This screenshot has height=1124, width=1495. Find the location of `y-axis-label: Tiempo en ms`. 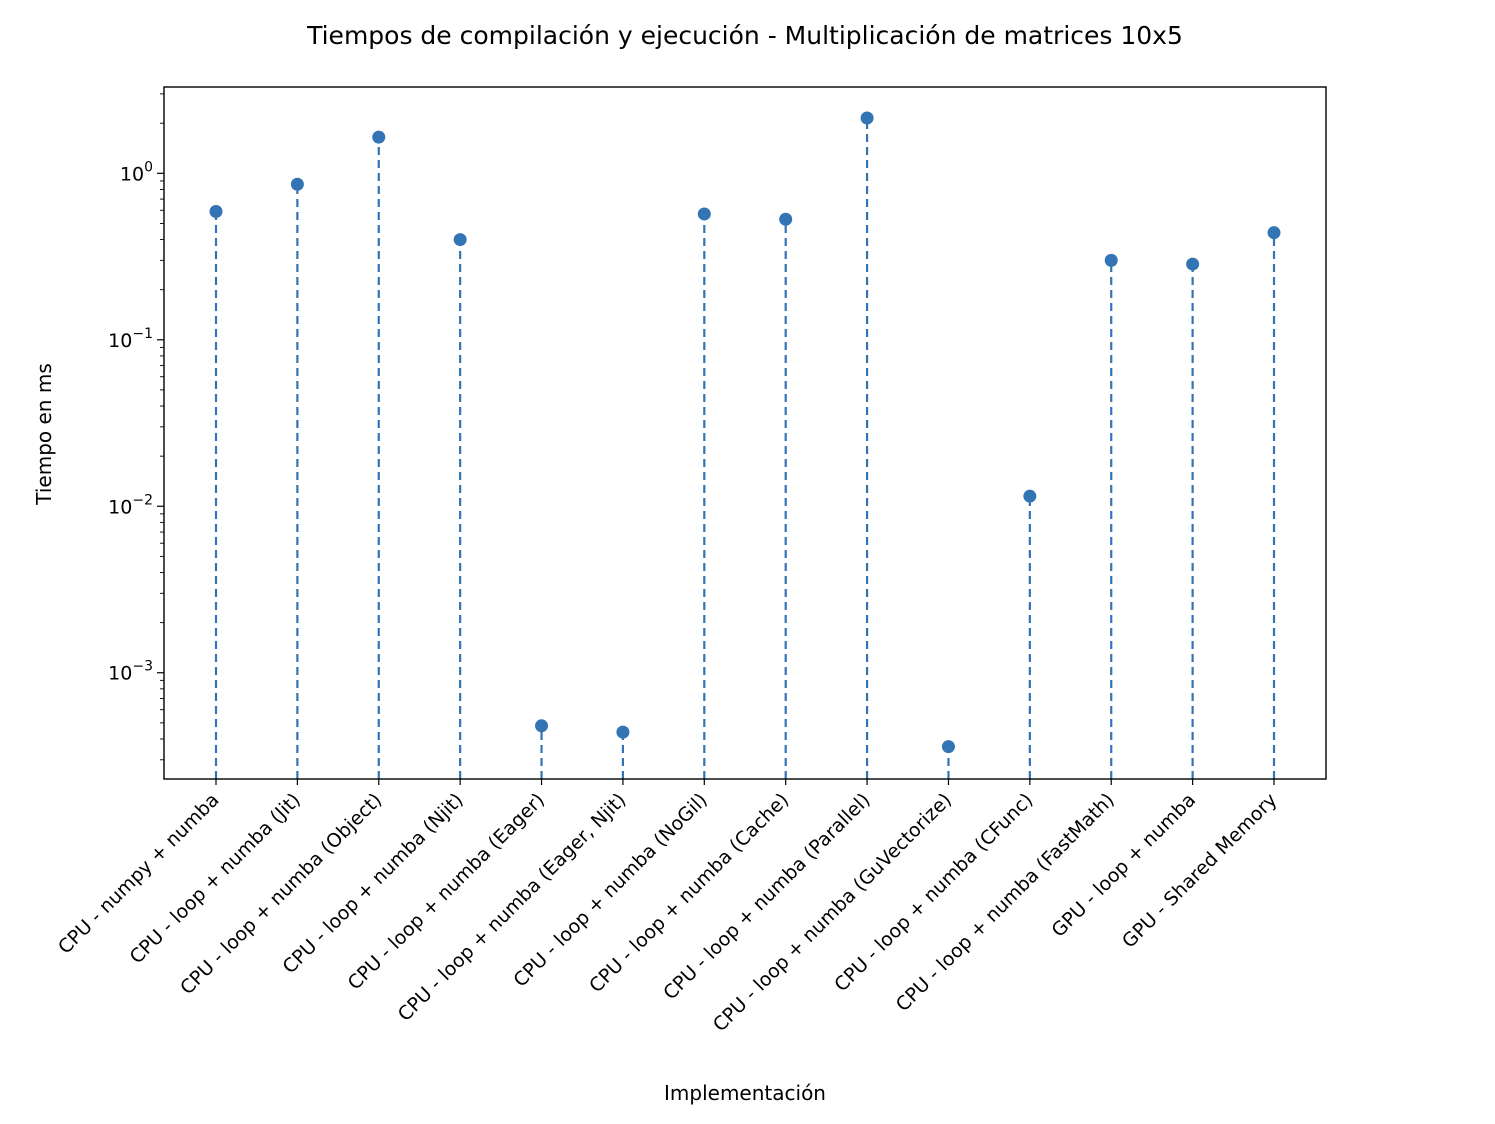

y-axis-label: Tiempo en ms is located at coordinates (44, 434).